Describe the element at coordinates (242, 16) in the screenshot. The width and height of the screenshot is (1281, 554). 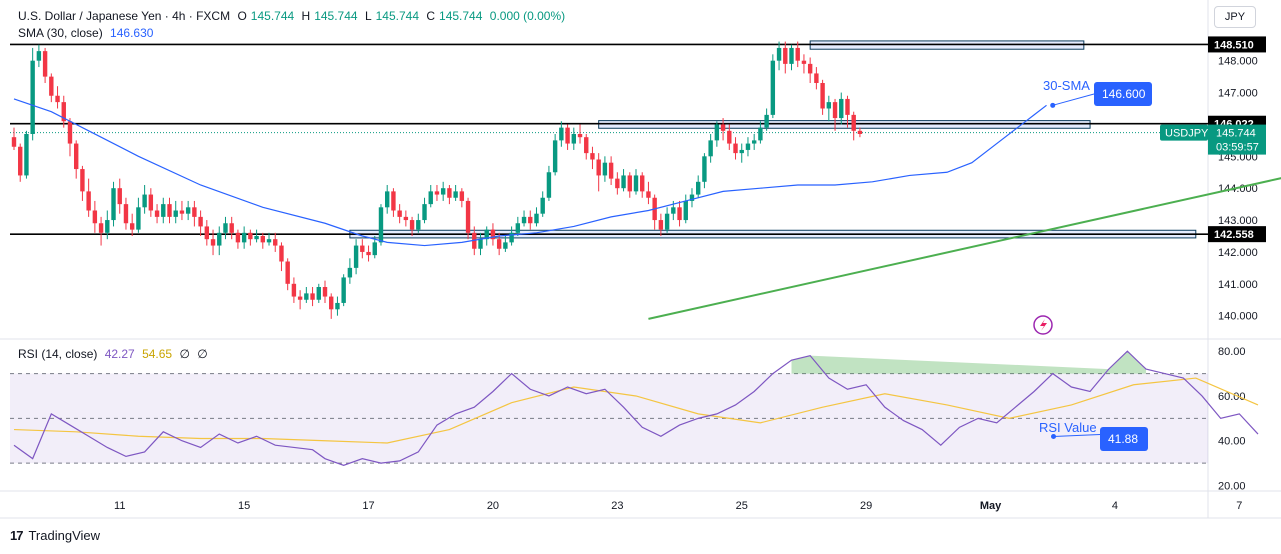
I see `open-label: O` at that location.